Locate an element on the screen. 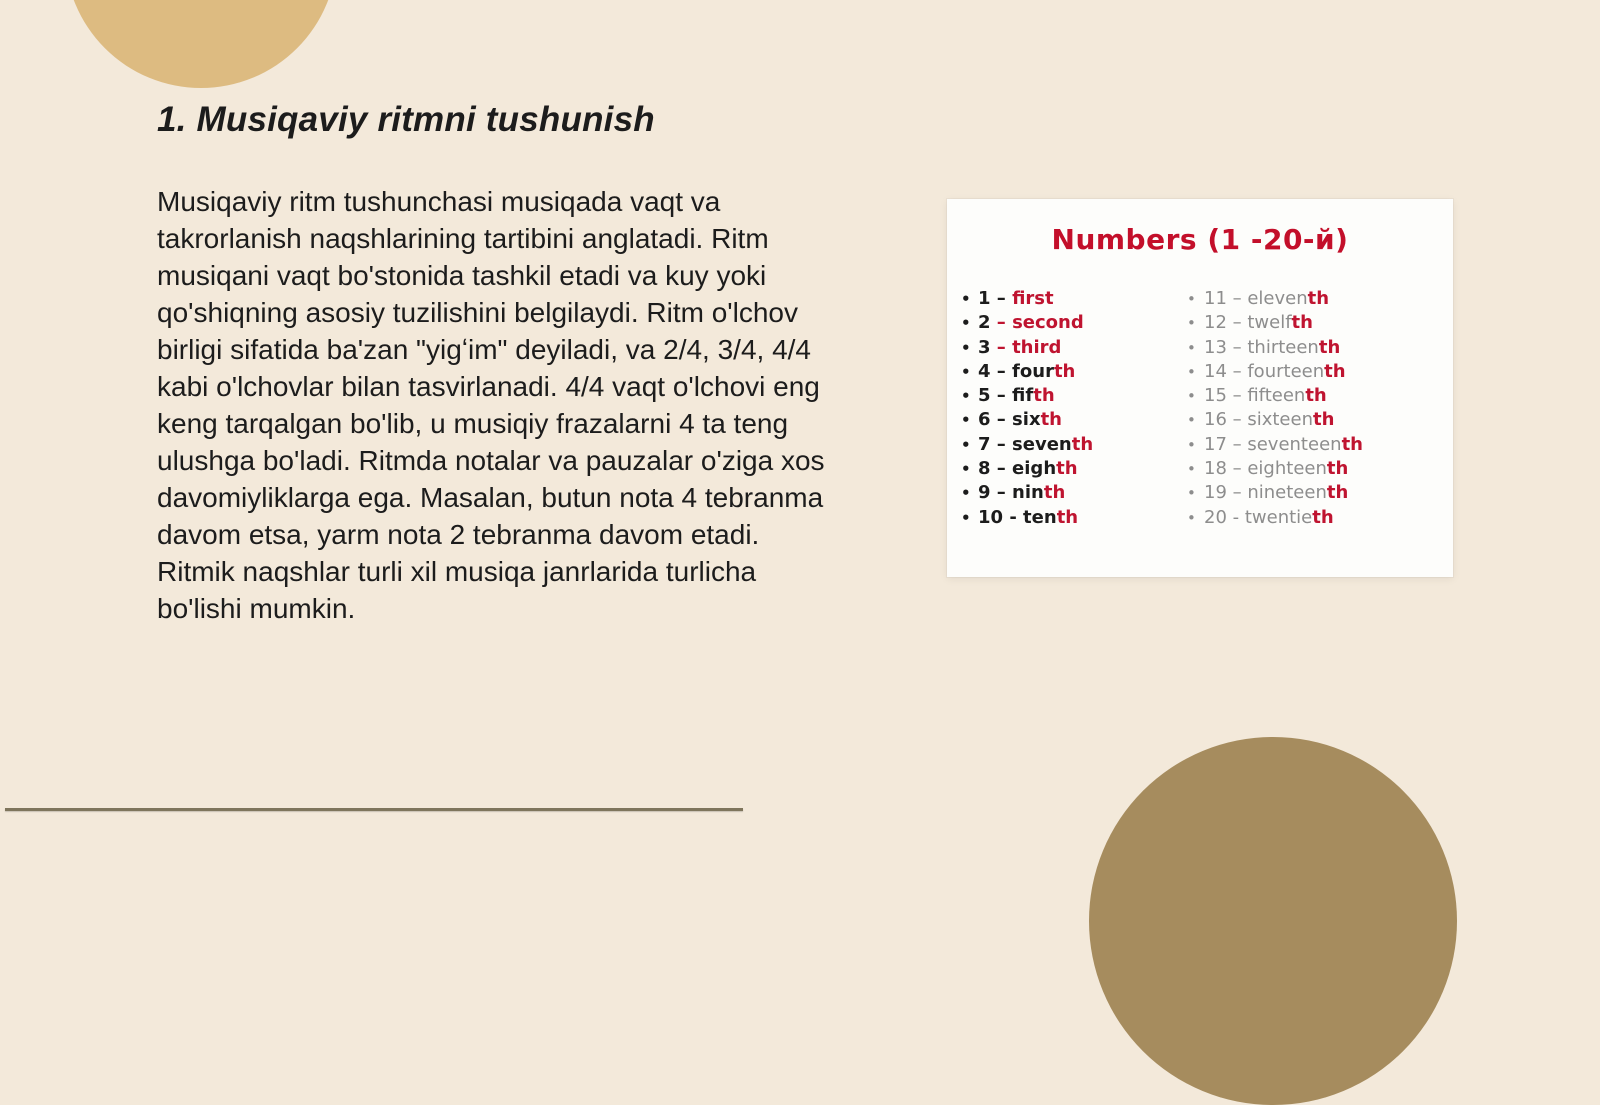 The height and width of the screenshot is (1105, 1600). item-text: 14 – fourteen is located at coordinates (1264, 371).